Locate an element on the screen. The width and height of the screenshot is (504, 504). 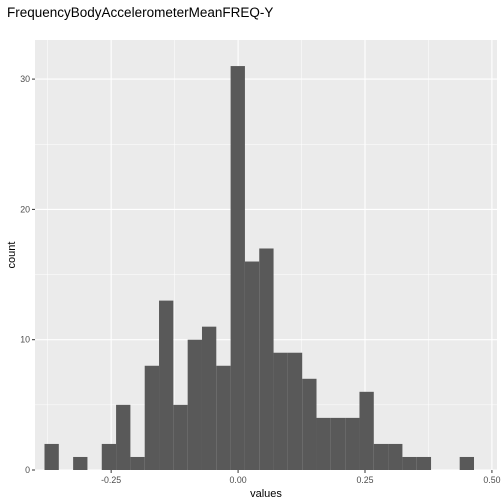
x-axis-title: values is located at coordinates (266, 494).